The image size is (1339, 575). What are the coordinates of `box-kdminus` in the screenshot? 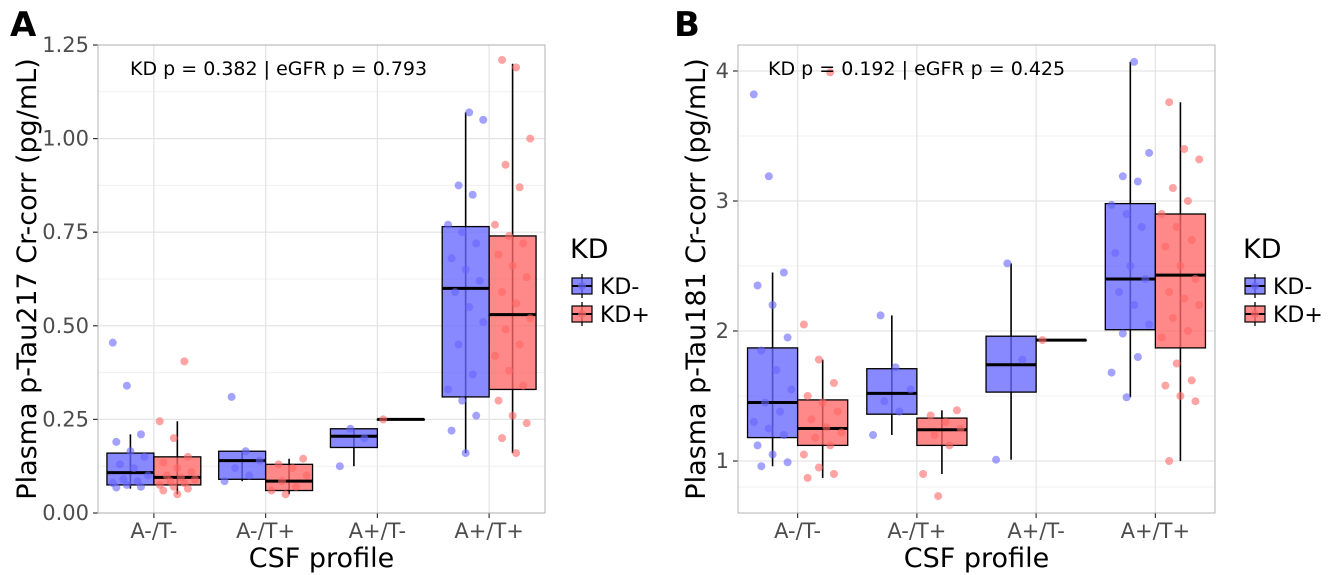 It's located at (242, 465).